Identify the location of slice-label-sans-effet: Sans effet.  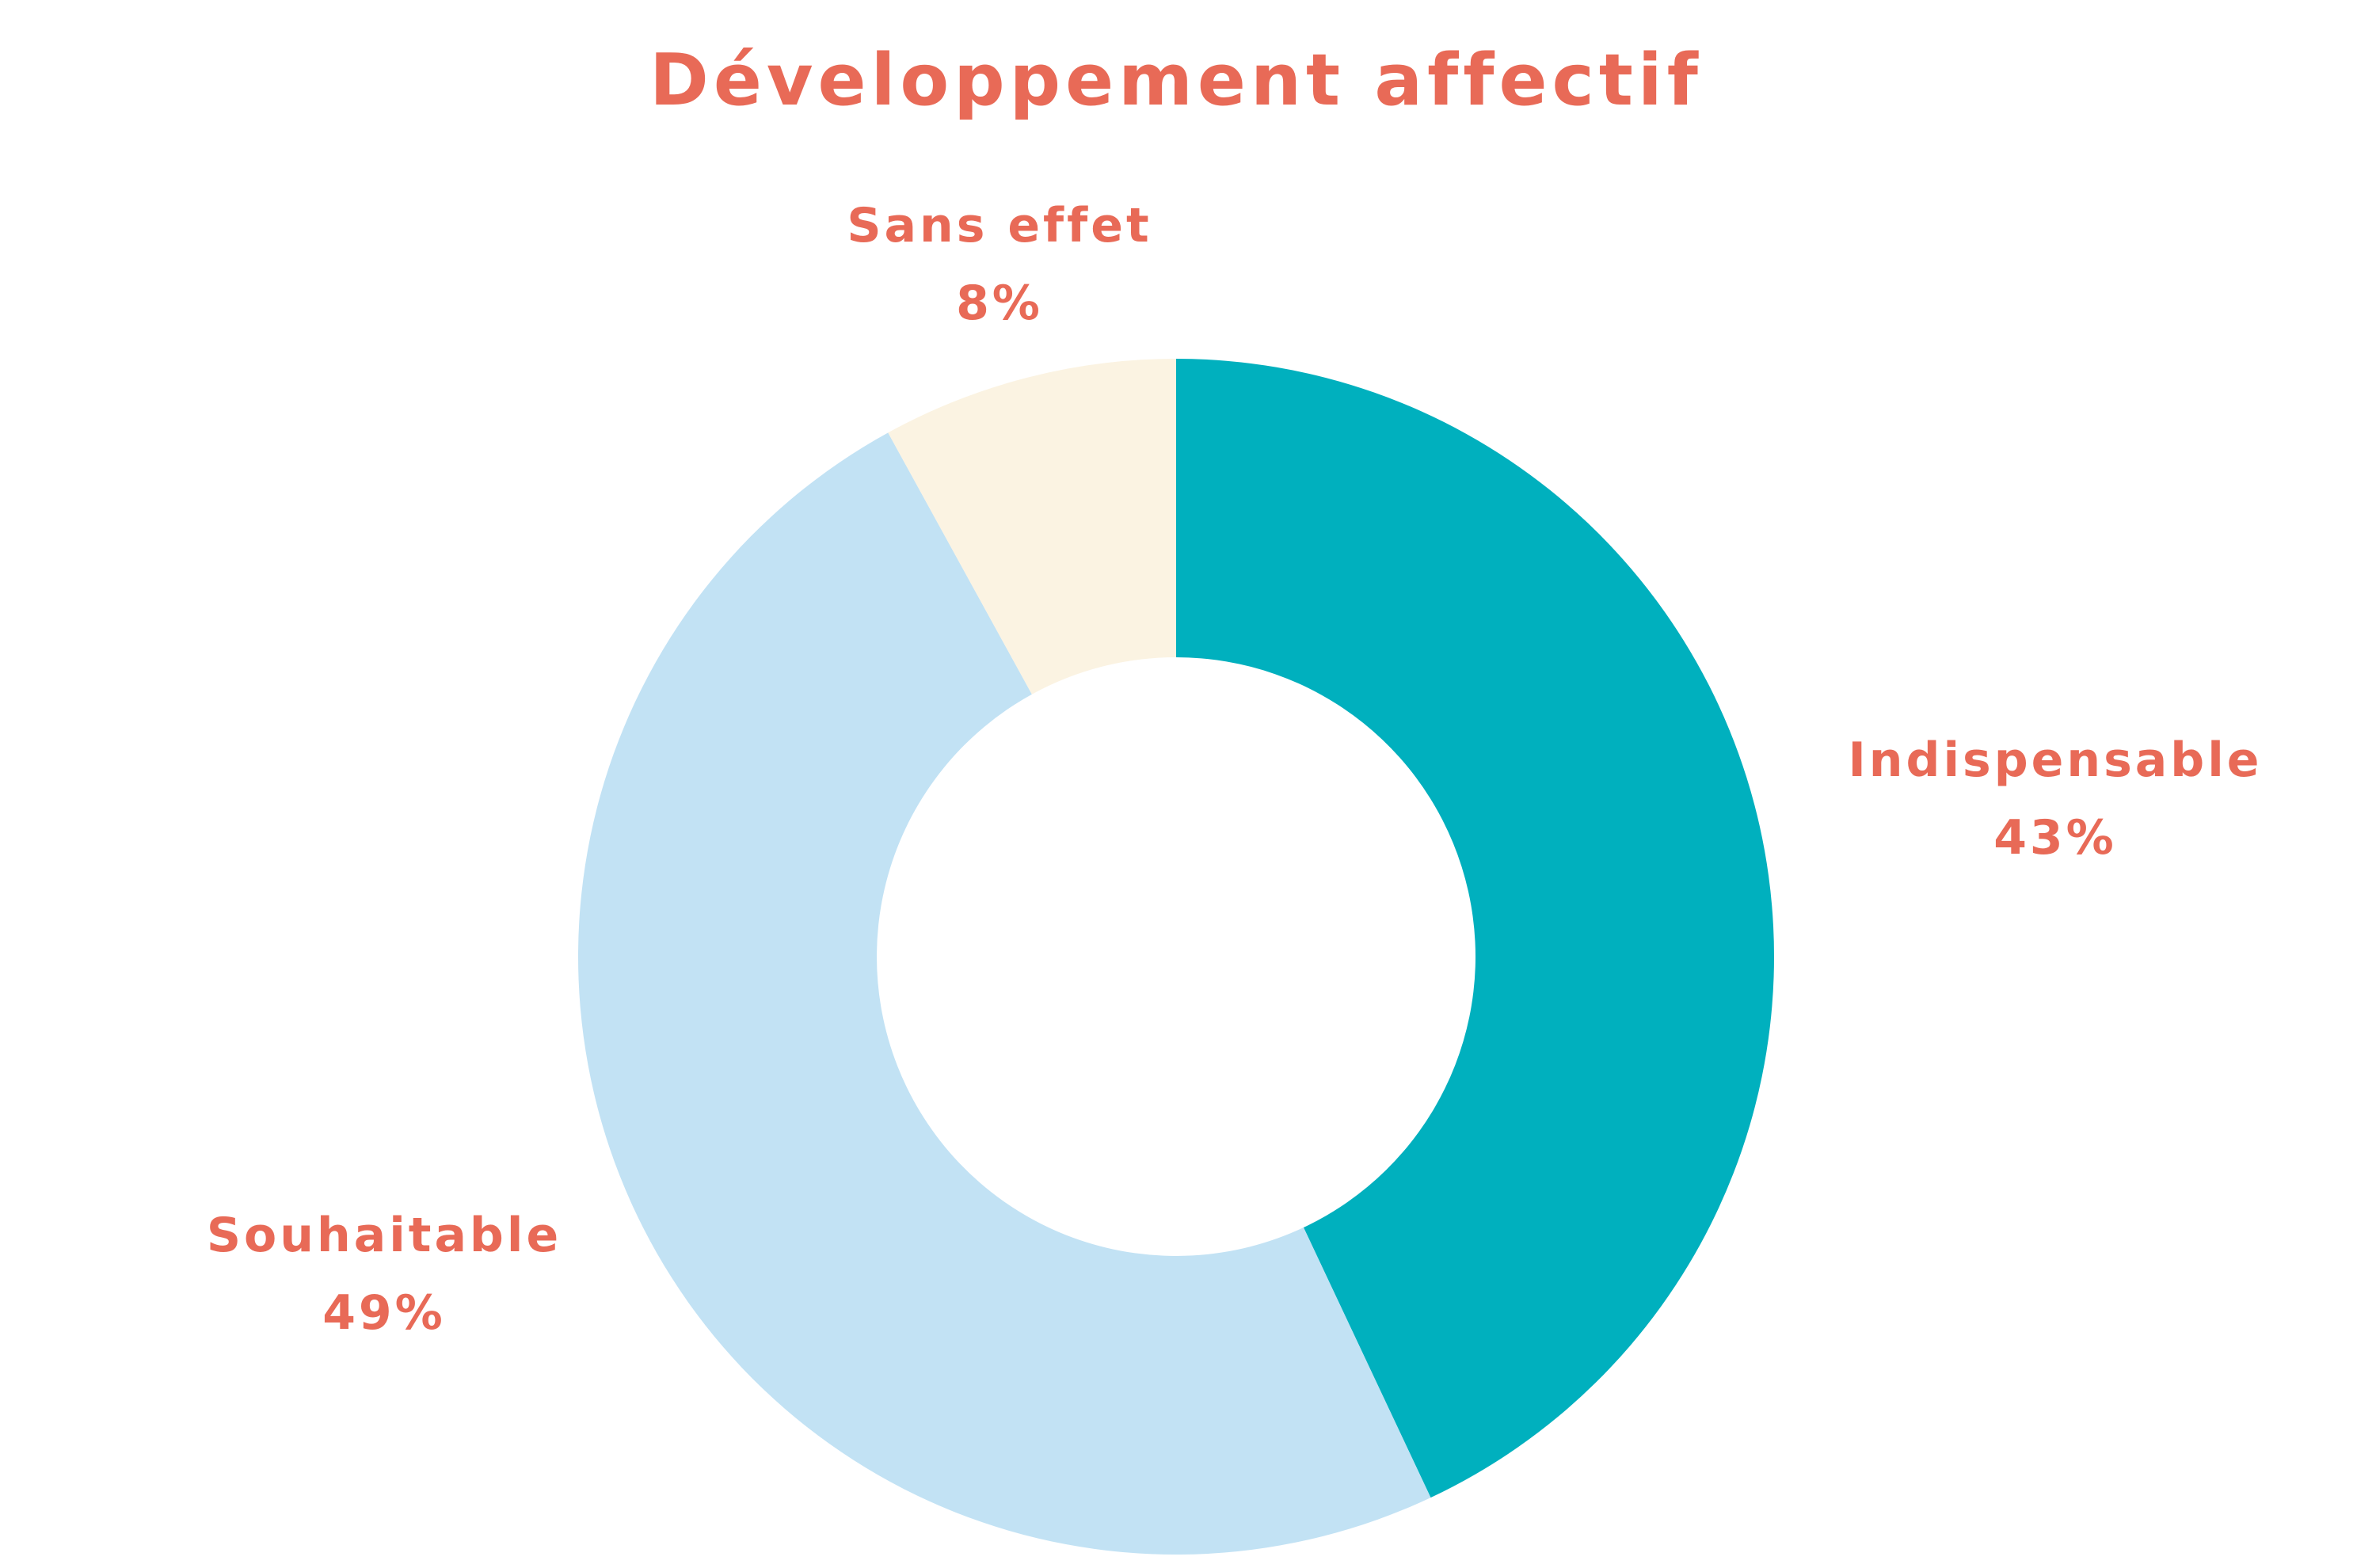
(999, 225).